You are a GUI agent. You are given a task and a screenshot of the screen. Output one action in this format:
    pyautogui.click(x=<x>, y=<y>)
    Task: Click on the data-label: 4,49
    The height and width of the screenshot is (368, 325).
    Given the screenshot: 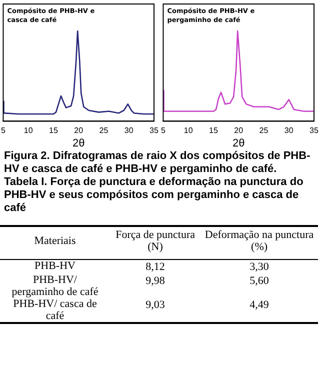 What is the action you would take?
    pyautogui.click(x=259, y=305)
    